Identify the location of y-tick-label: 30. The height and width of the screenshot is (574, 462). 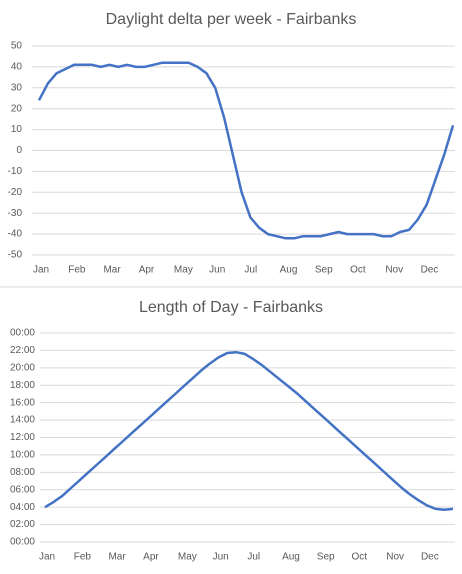
(17, 87).